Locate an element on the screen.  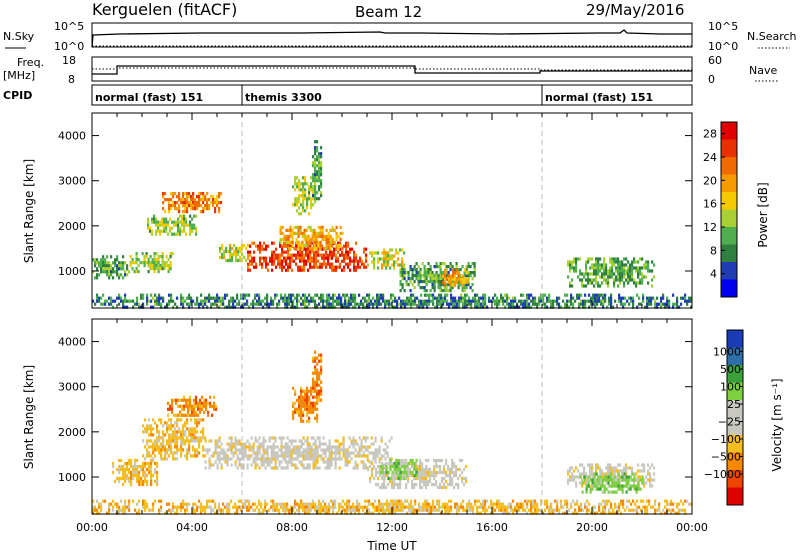
power-colorbar-tick: 28 is located at coordinates (710, 134).